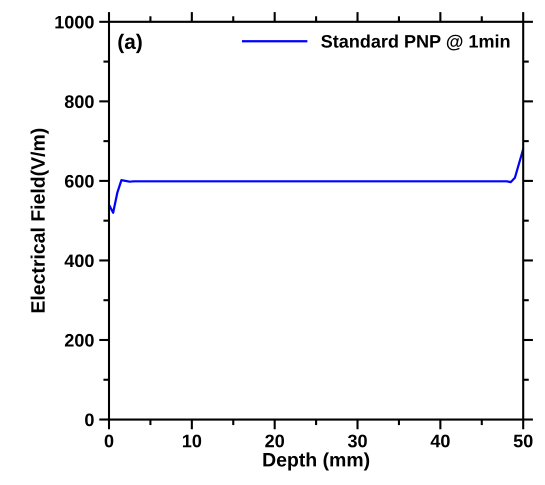  What do you see at coordinates (274, 441) in the screenshot?
I see `x-tick-label: 20` at bounding box center [274, 441].